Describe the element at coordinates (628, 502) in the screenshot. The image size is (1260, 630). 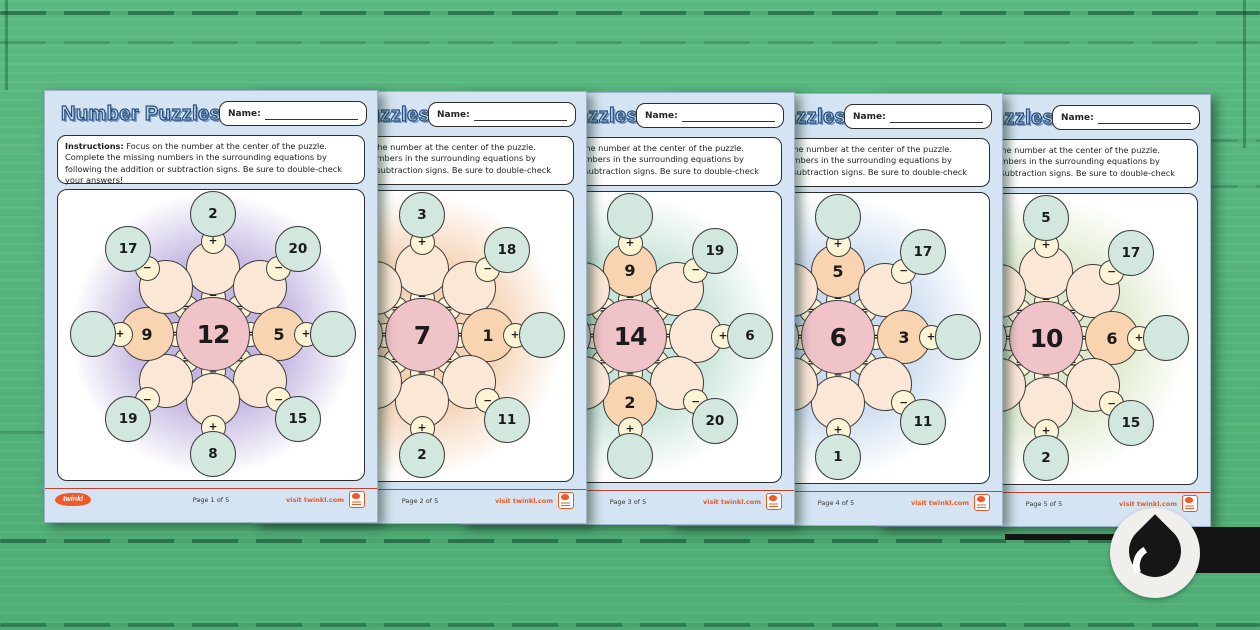
I see `page-number-label: Page 3 of 5` at that location.